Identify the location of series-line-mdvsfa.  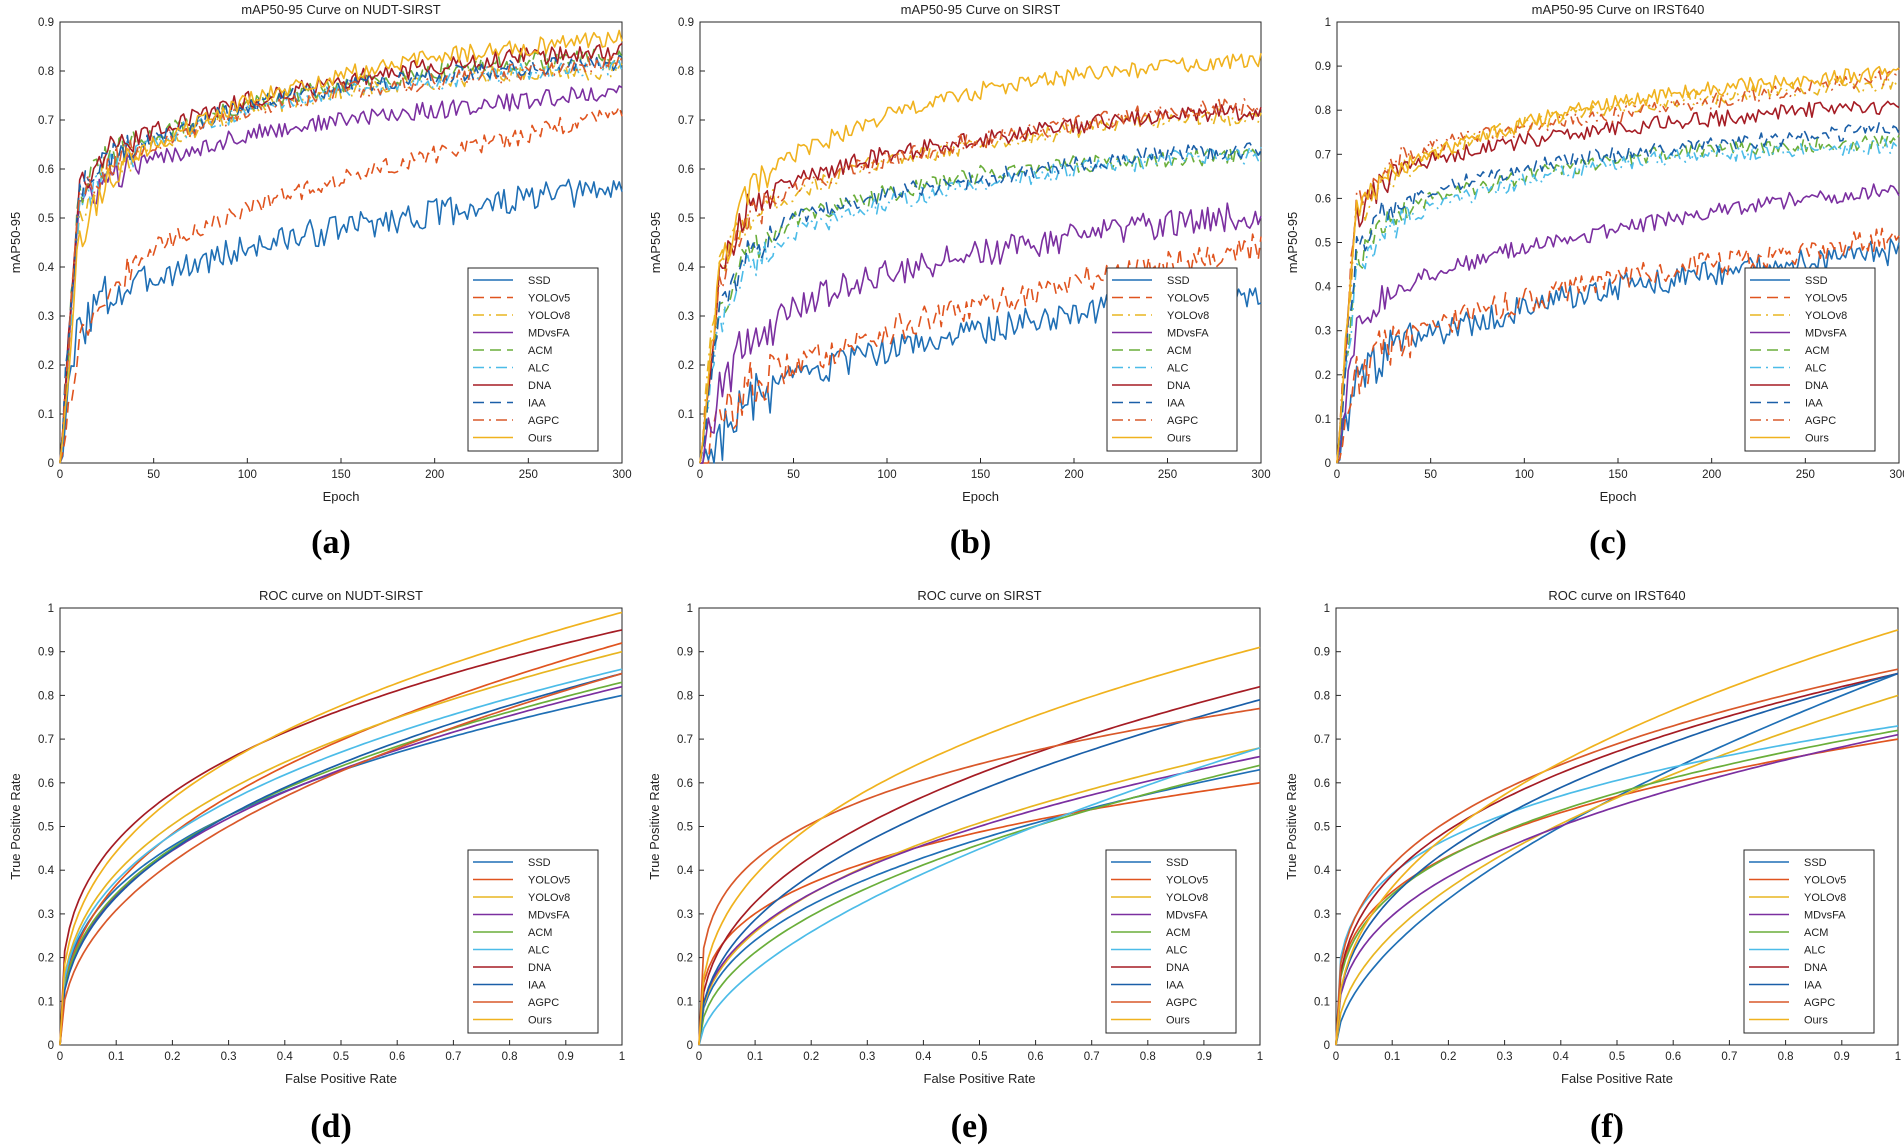
(341, 274).